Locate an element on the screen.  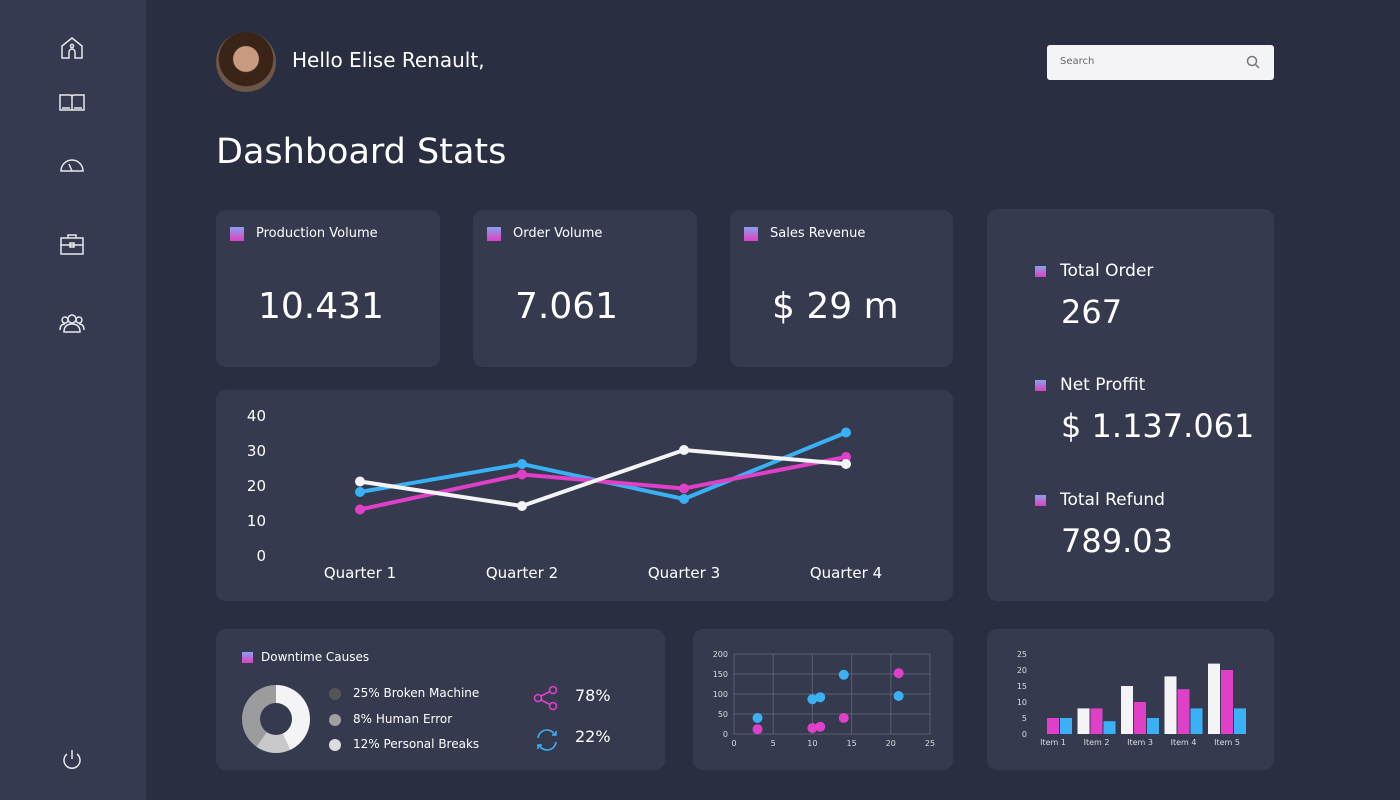
stat-value: 10.431 is located at coordinates (321, 306).